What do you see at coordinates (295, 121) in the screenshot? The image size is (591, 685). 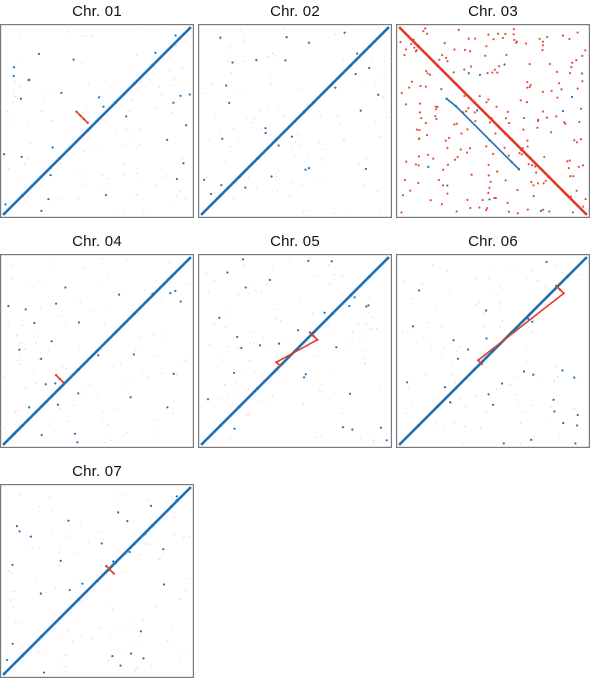 I see `dotplot` at bounding box center [295, 121].